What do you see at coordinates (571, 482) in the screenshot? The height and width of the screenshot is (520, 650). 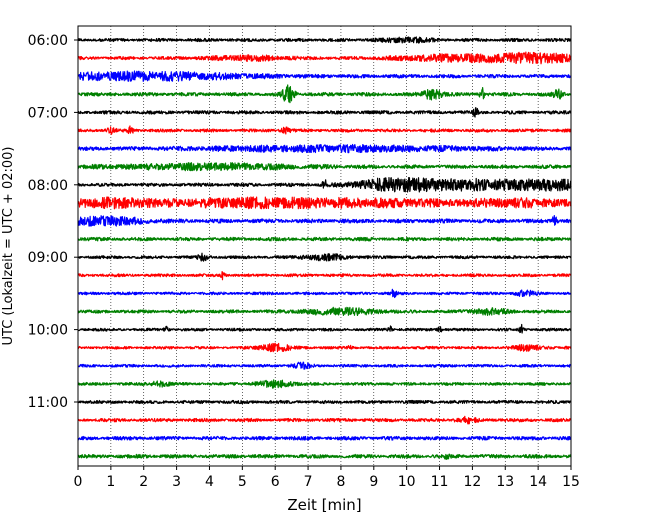 I see `x-tick-label: 15` at bounding box center [571, 482].